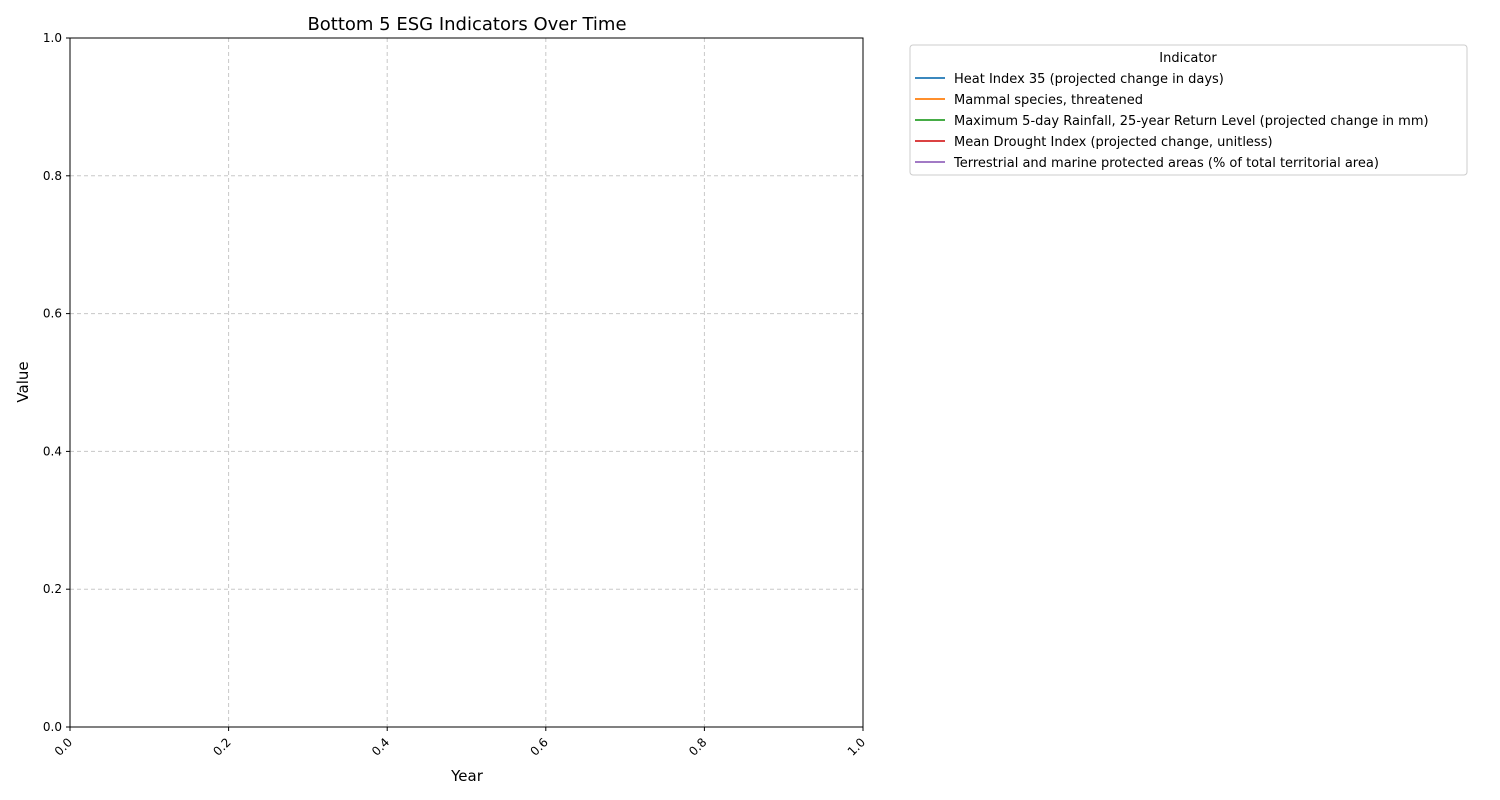  What do you see at coordinates (52, 176) in the screenshot?
I see `y-tick-label: 0.8` at bounding box center [52, 176].